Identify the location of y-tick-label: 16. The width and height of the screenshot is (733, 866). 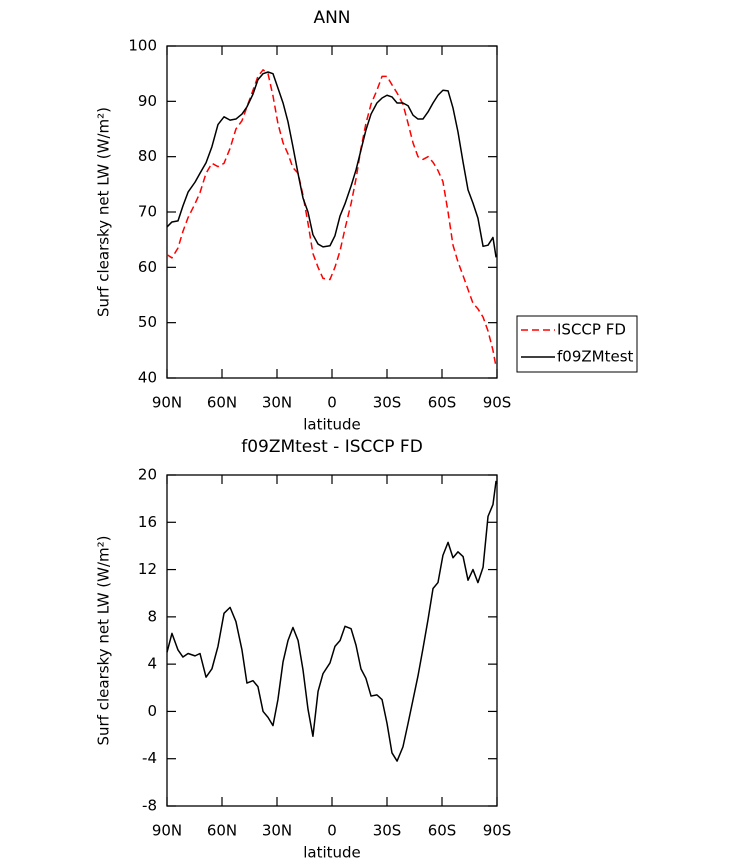
(147, 522).